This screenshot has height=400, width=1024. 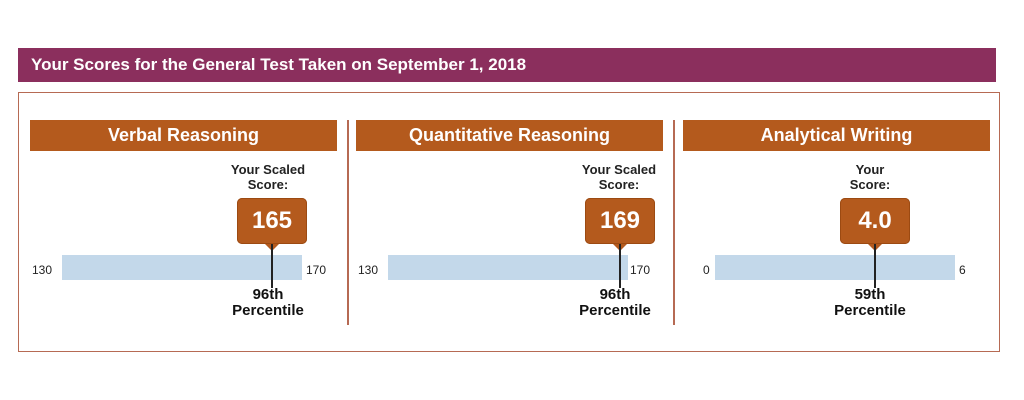 I want to click on section-header-verbal: Verbal Reasoning, so click(x=183, y=135).